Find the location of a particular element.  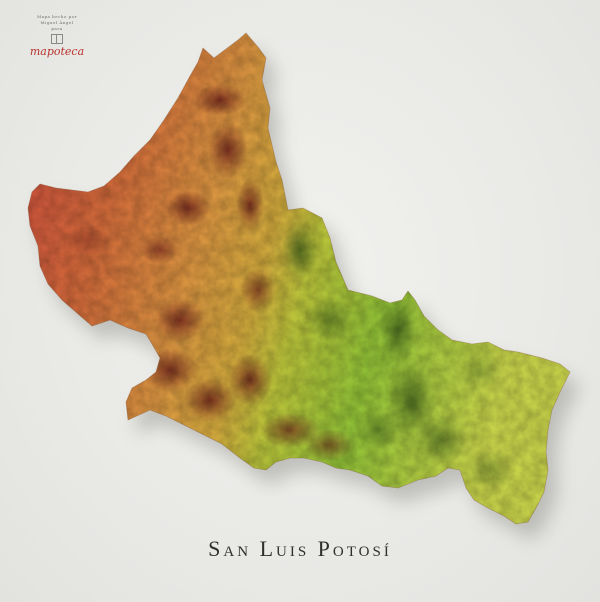

map-title: San Luis Potosí is located at coordinates (300, 548).